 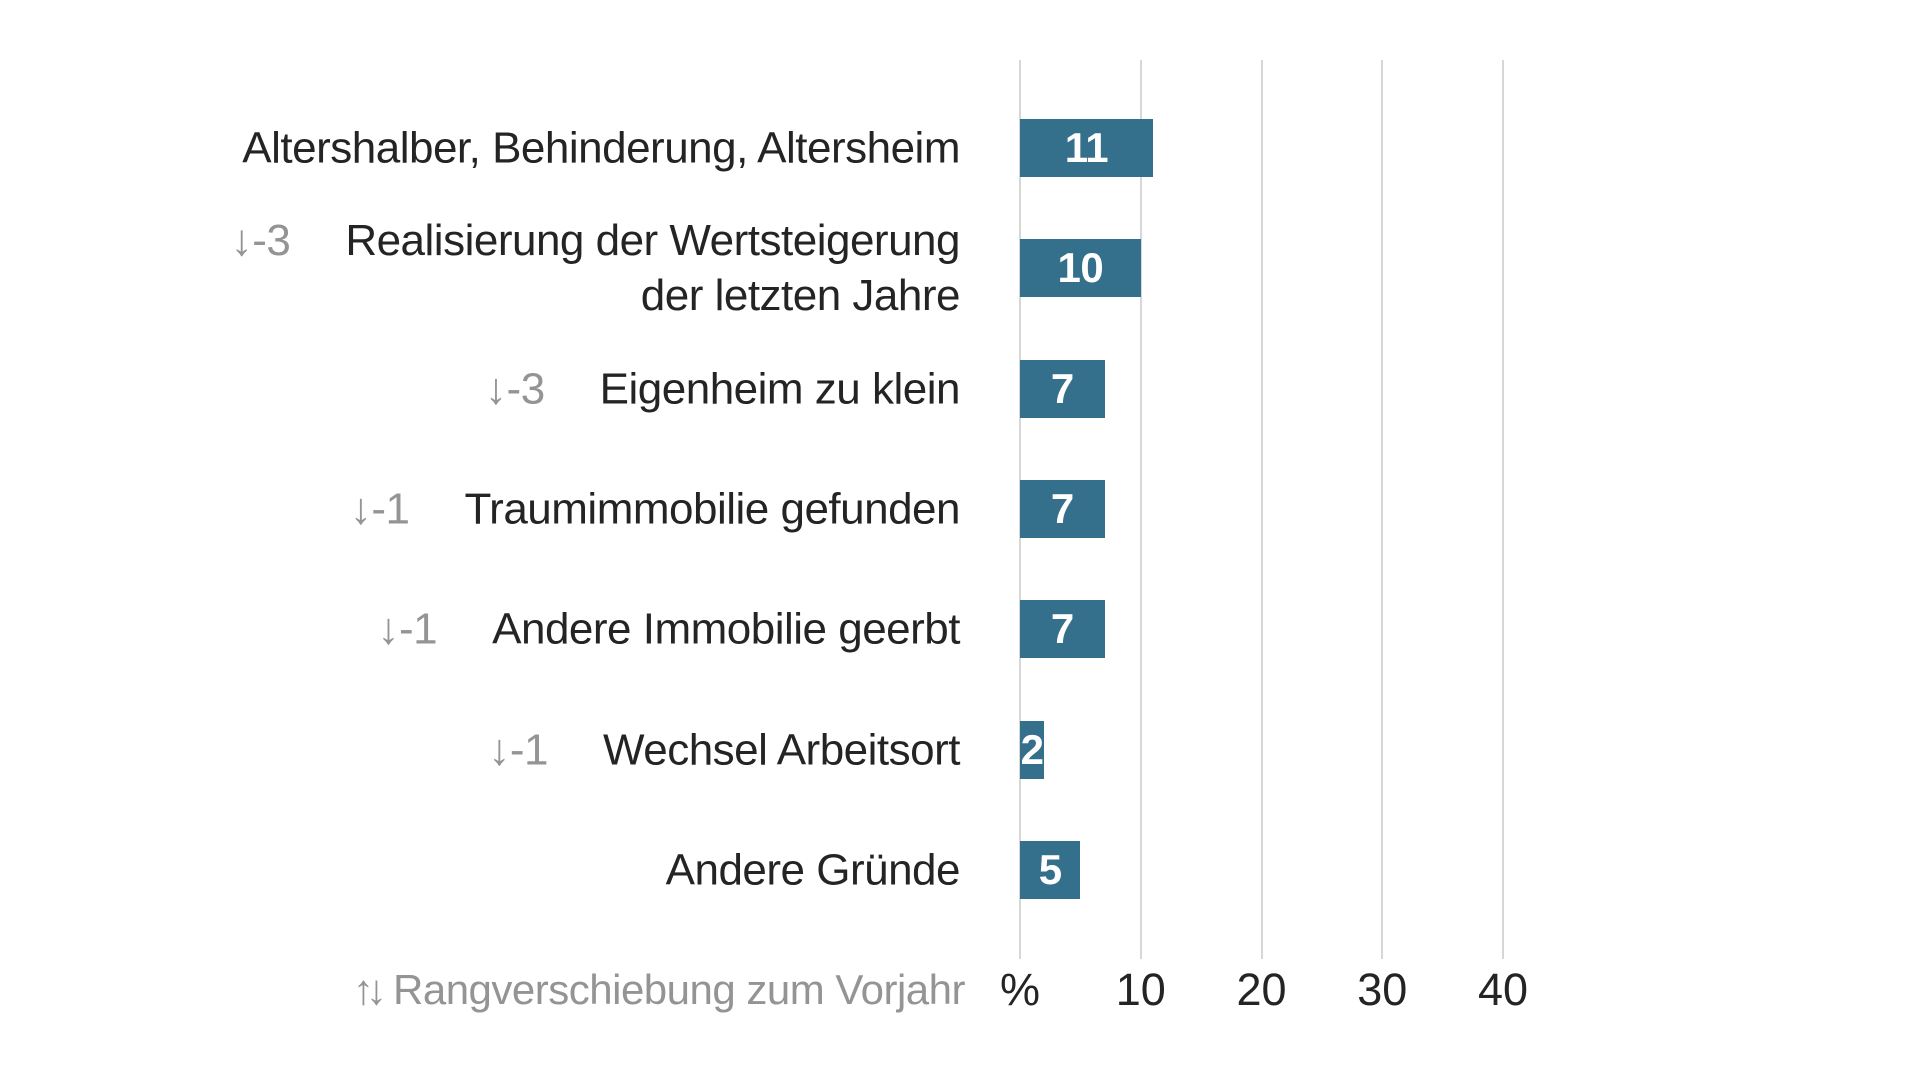 I want to click on category-label-text: Realisierung der Wertsteigerung, so click(x=652, y=241).